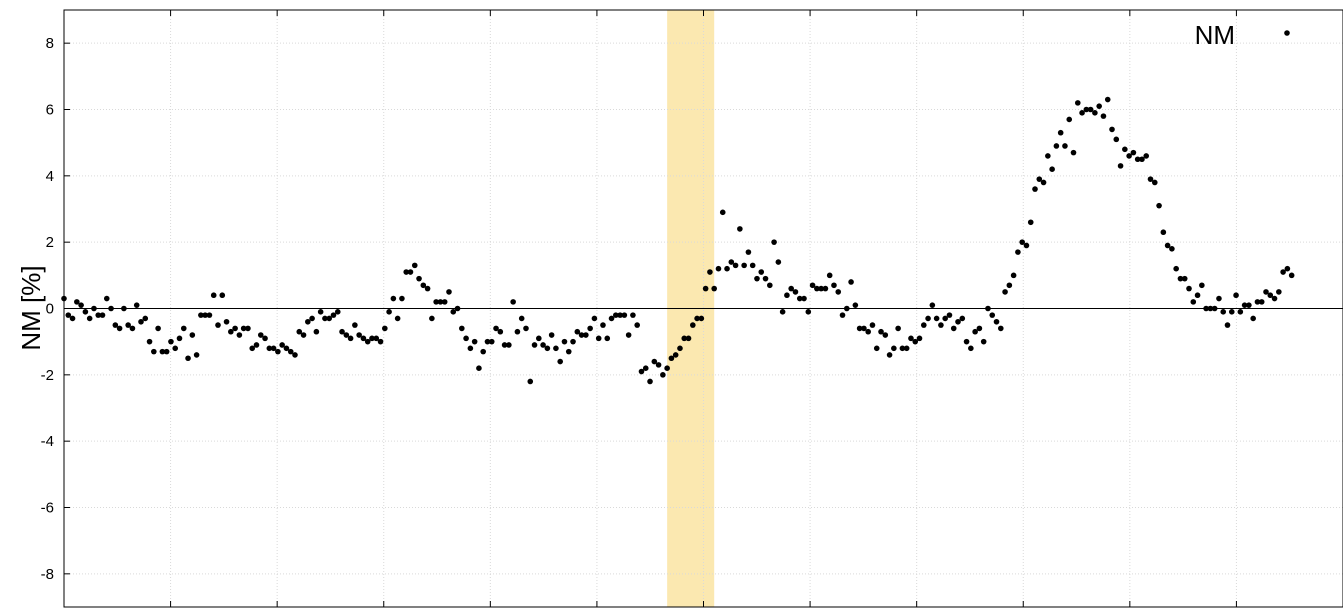  What do you see at coordinates (50, 309) in the screenshot?
I see `y-tick-label: 0` at bounding box center [50, 309].